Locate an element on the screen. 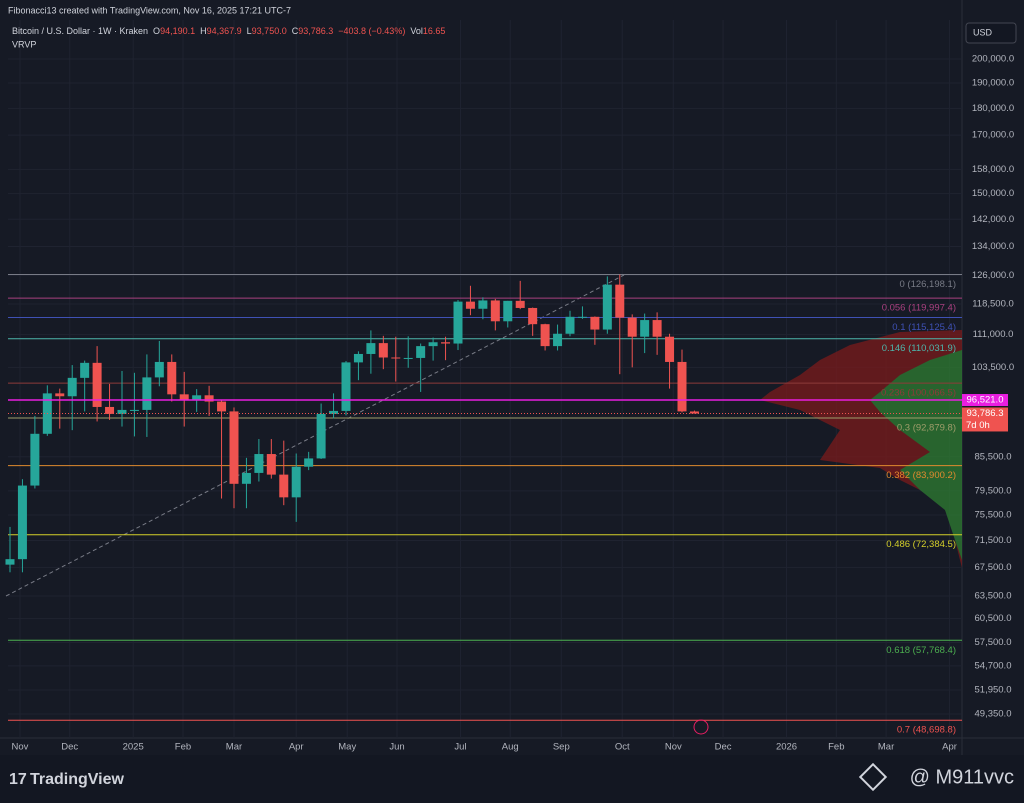  brand: TradingView is located at coordinates (77, 779).